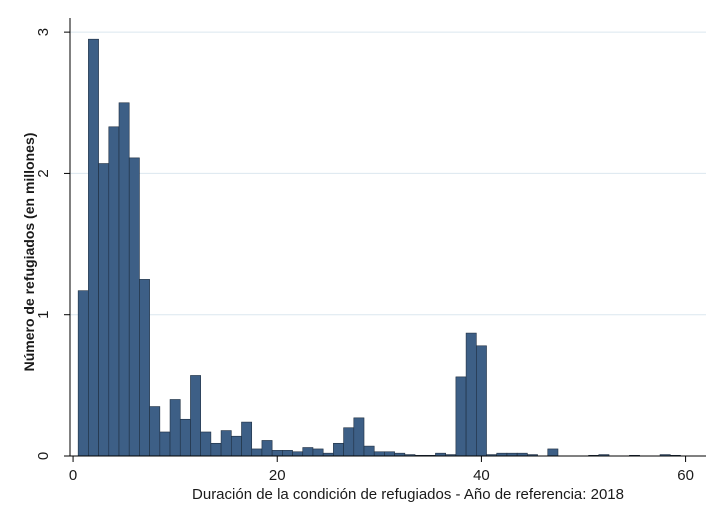 The image size is (720, 524). What do you see at coordinates (481, 475) in the screenshot?
I see `x-tick-label: 40` at bounding box center [481, 475].